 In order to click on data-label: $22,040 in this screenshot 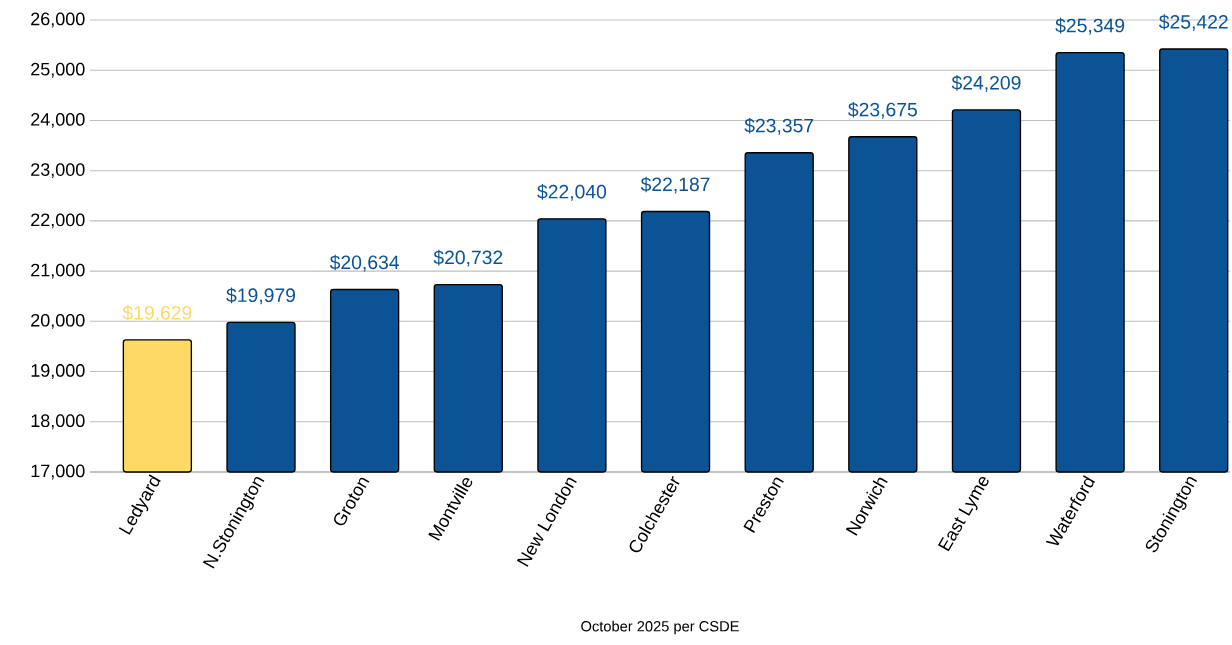, I will do `click(572, 192)`.